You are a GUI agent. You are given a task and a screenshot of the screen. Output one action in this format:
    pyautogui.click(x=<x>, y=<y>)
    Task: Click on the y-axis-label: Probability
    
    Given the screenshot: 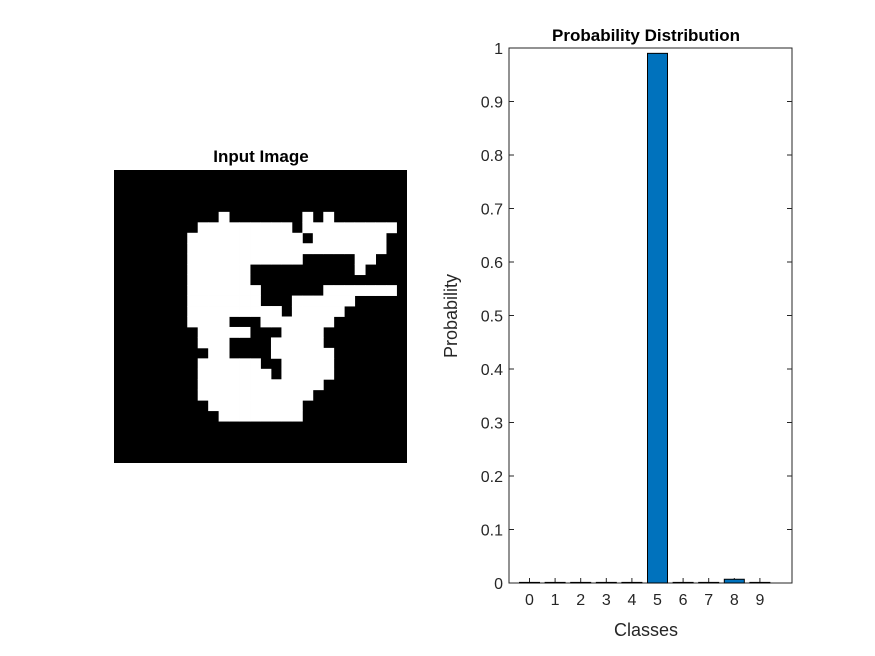 What is the action you would take?
    pyautogui.click(x=451, y=316)
    